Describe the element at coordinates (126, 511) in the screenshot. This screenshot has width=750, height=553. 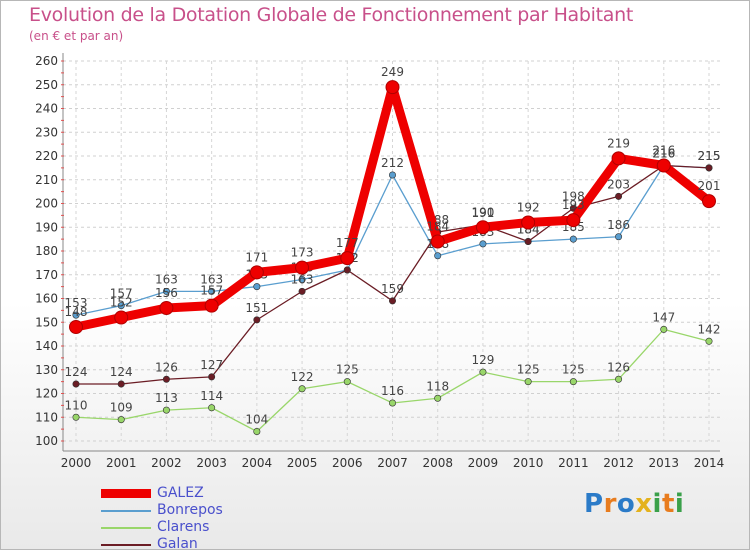
I see `legend-swatch-bonrepos` at that location.